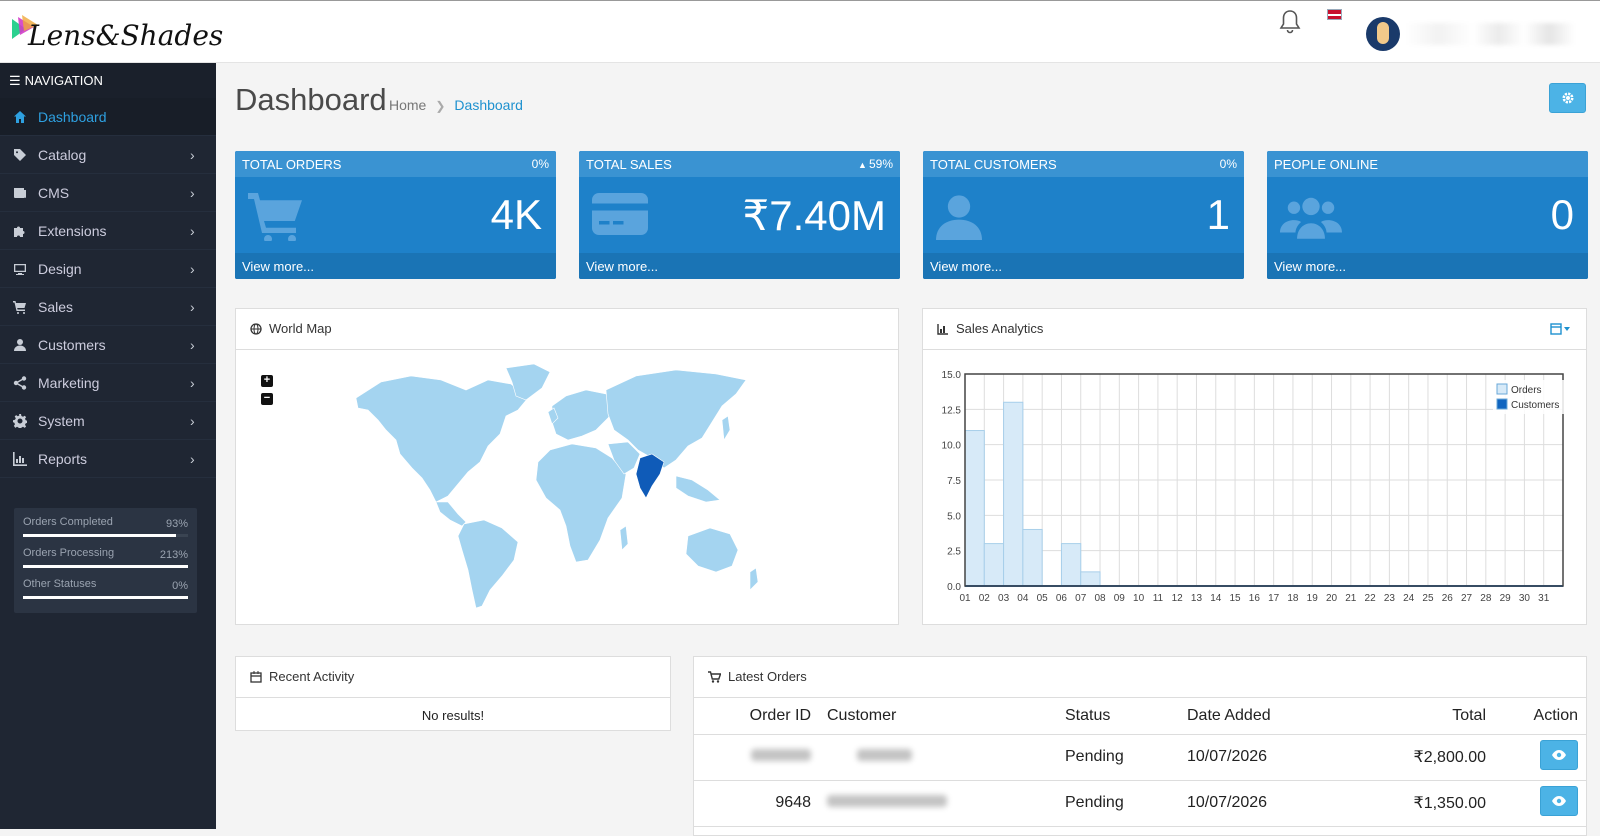 The image size is (1600, 836). I want to click on breadcrumb-home: Home, so click(408, 105).